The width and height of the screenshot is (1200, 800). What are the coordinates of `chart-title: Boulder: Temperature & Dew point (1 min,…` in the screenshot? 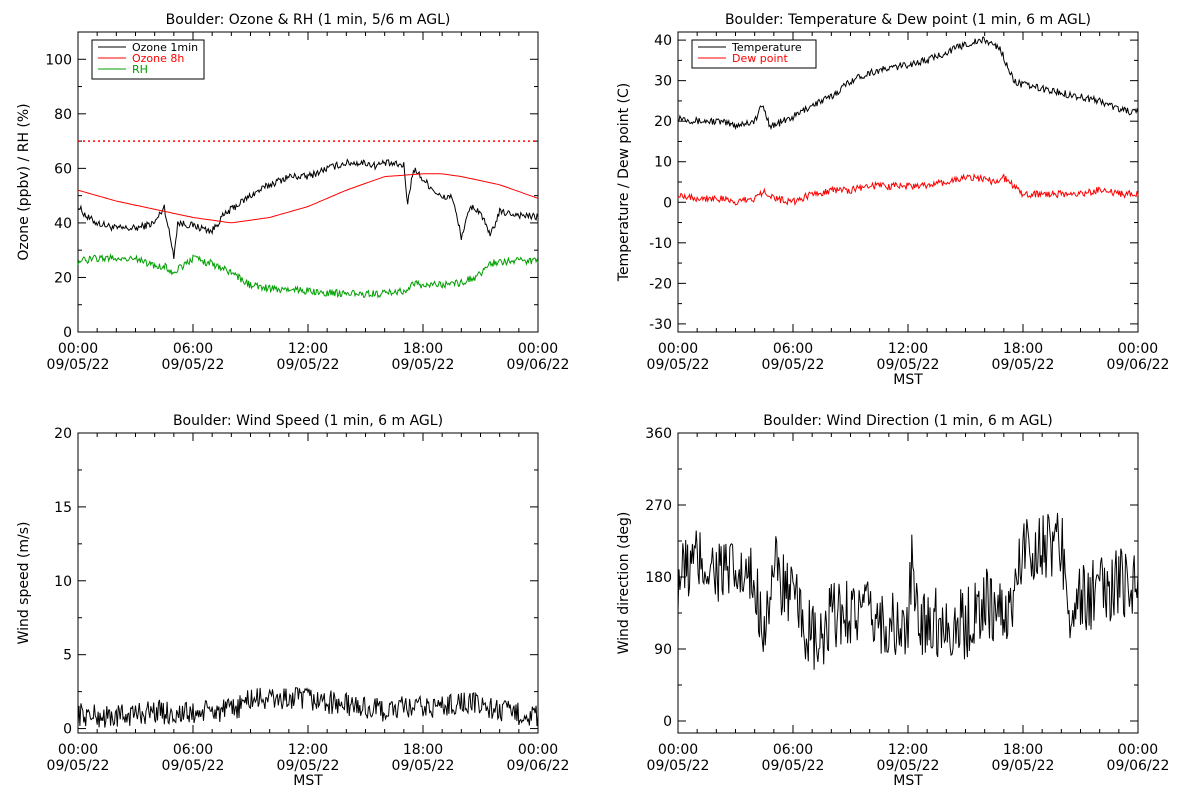 It's located at (908, 20).